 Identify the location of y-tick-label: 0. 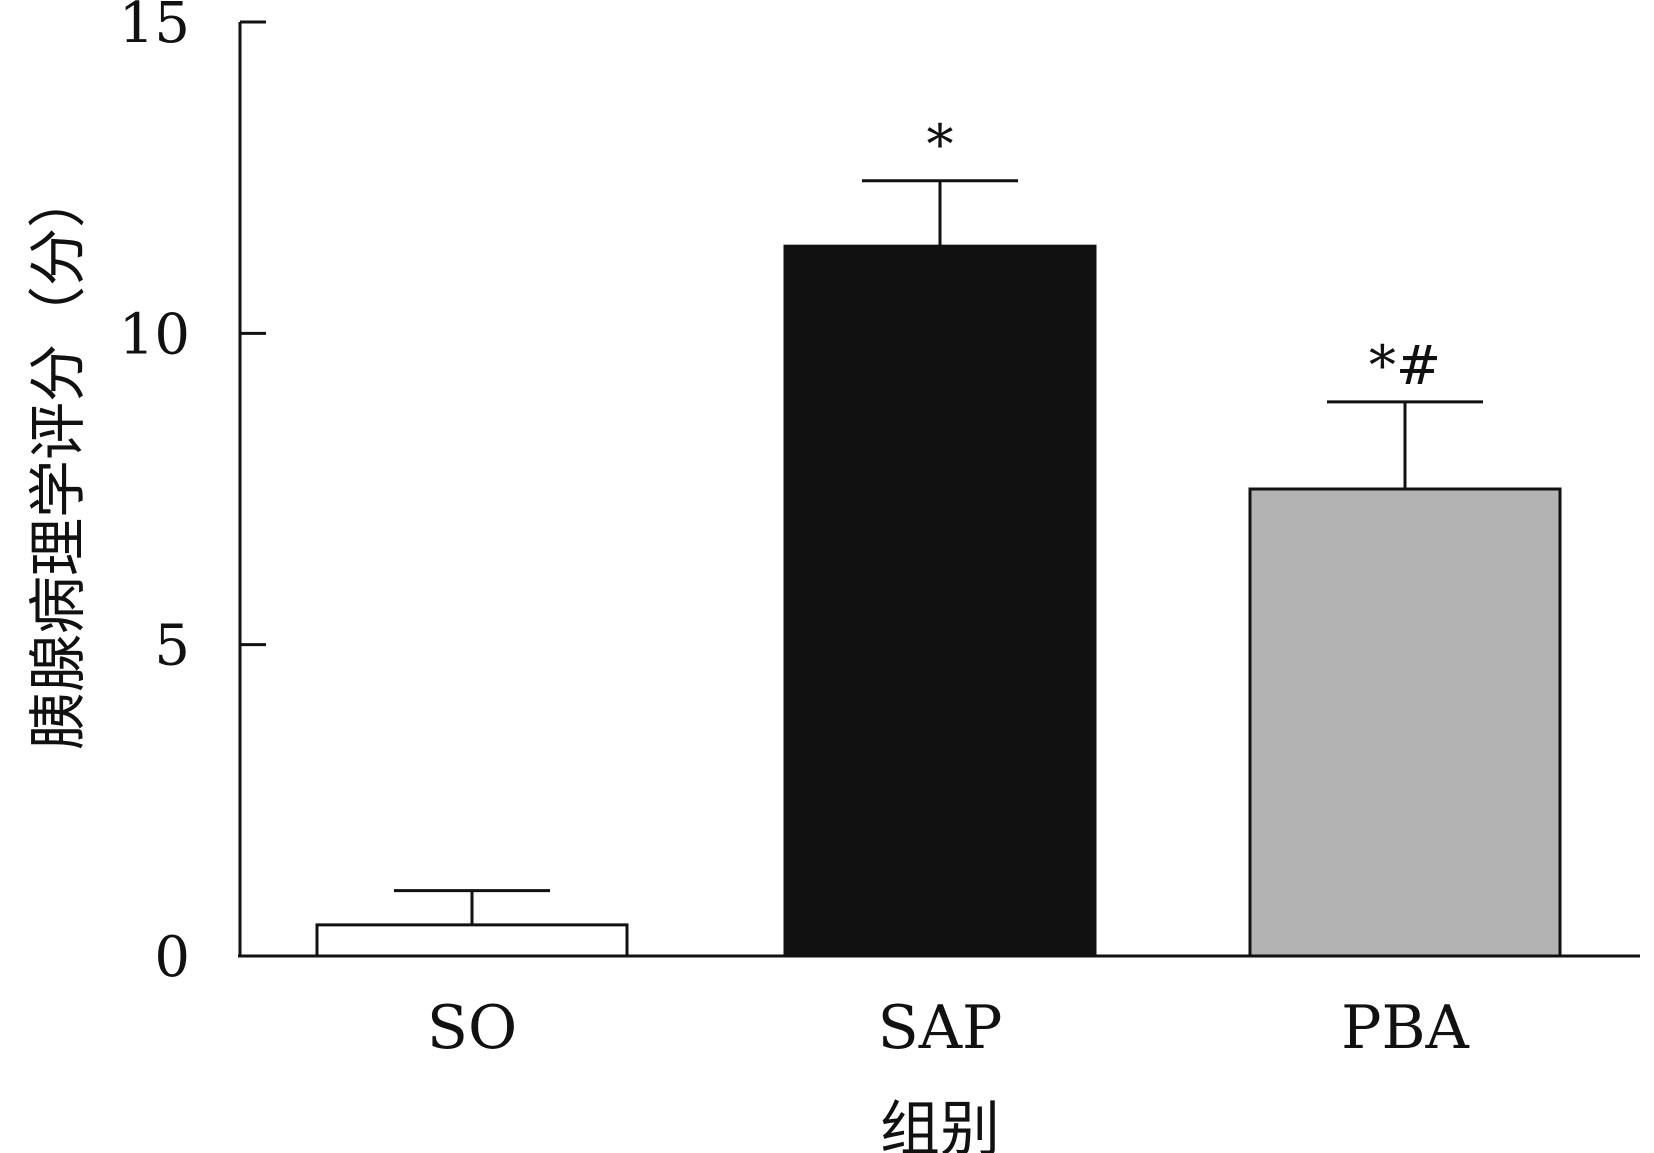
(172, 957).